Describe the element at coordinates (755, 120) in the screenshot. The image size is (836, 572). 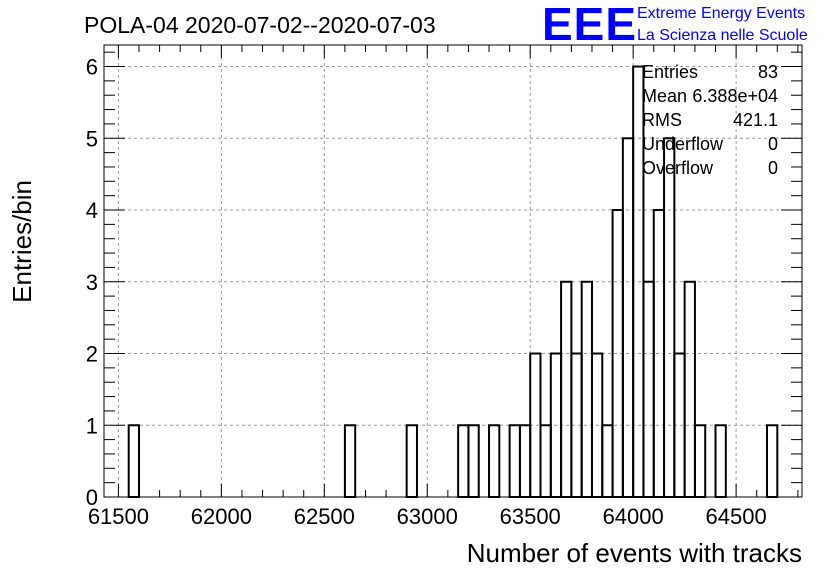
I see `stats-value: 421.1` at that location.